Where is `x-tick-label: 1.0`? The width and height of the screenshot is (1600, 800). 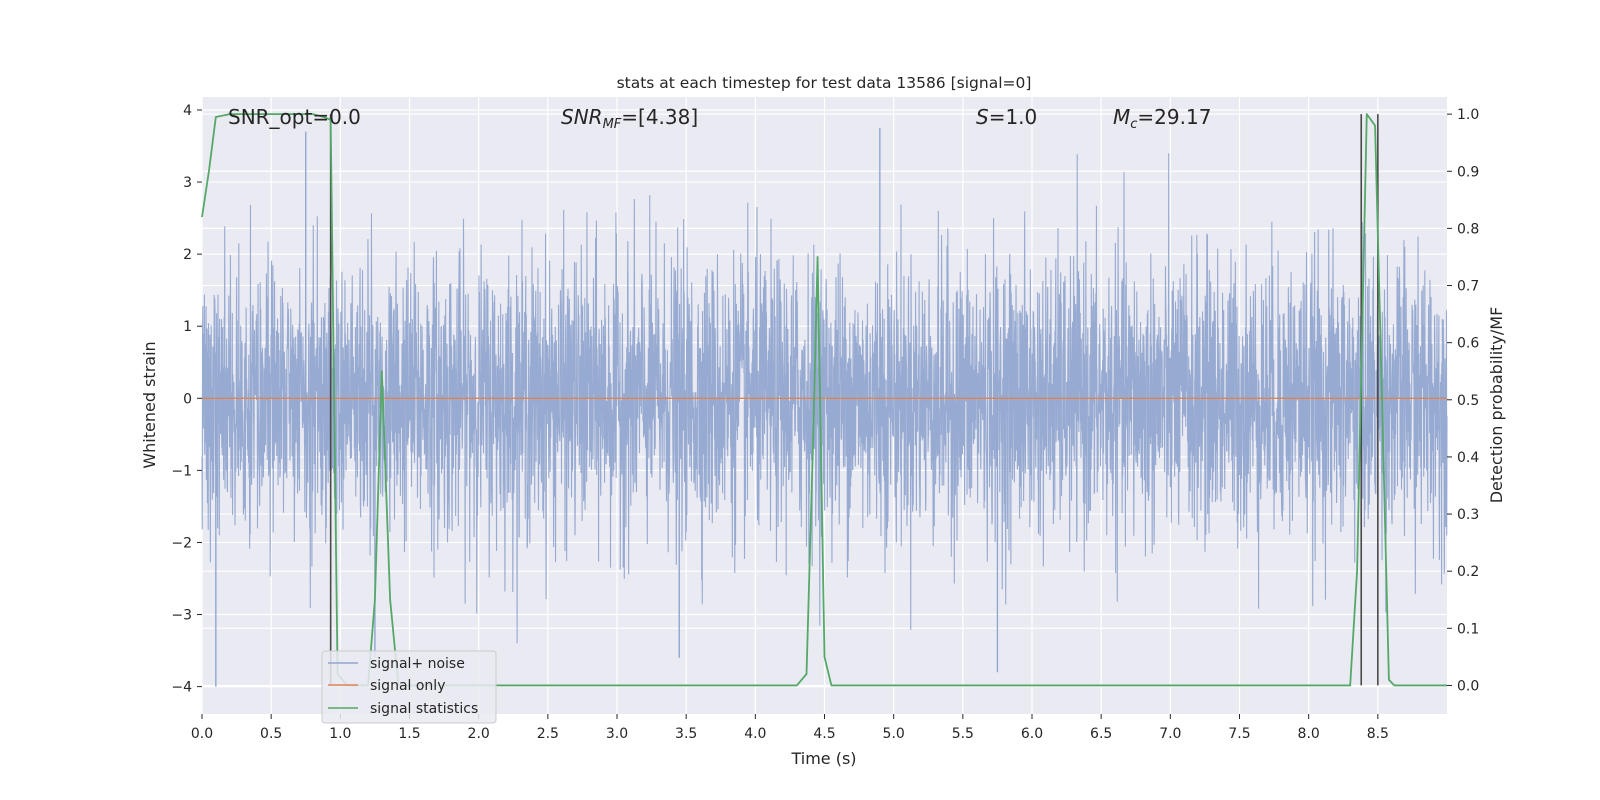
x-tick-label: 1.0 is located at coordinates (340, 734).